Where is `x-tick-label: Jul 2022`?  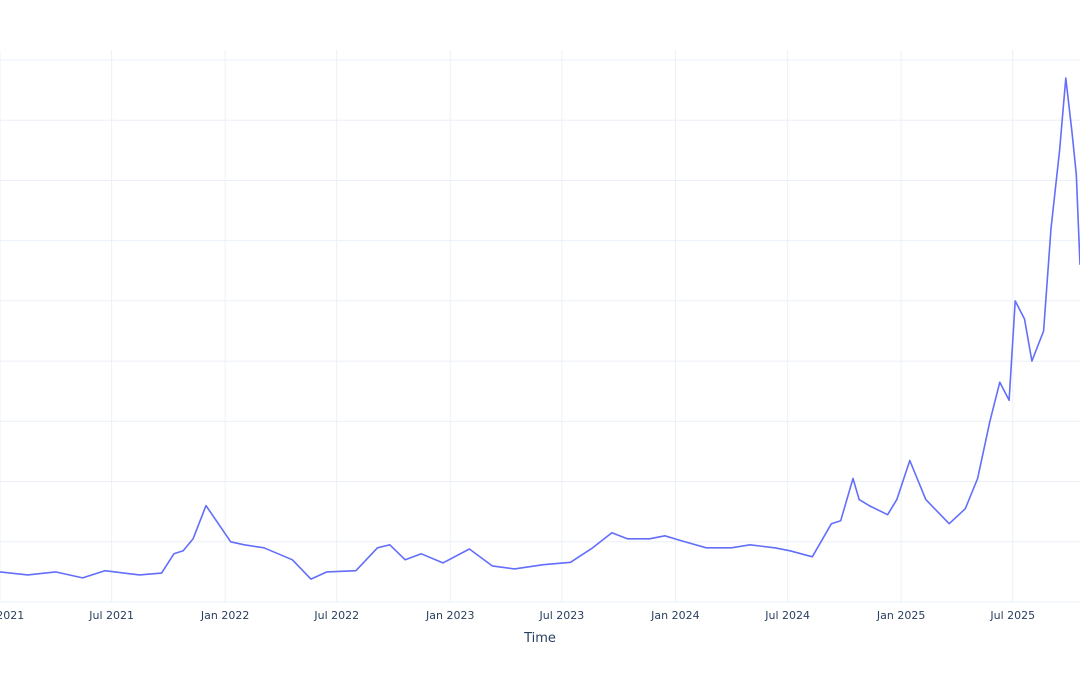 x-tick-label: Jul 2022 is located at coordinates (336, 615).